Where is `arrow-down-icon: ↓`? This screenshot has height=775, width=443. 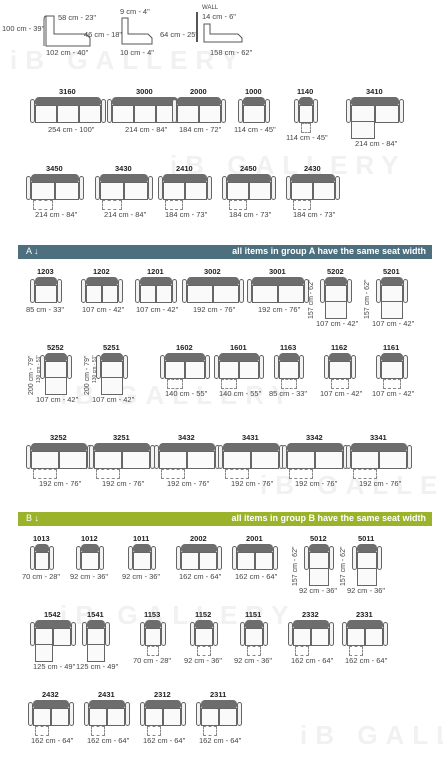
arrow-down-icon: ↓ is located at coordinates (37, 518).